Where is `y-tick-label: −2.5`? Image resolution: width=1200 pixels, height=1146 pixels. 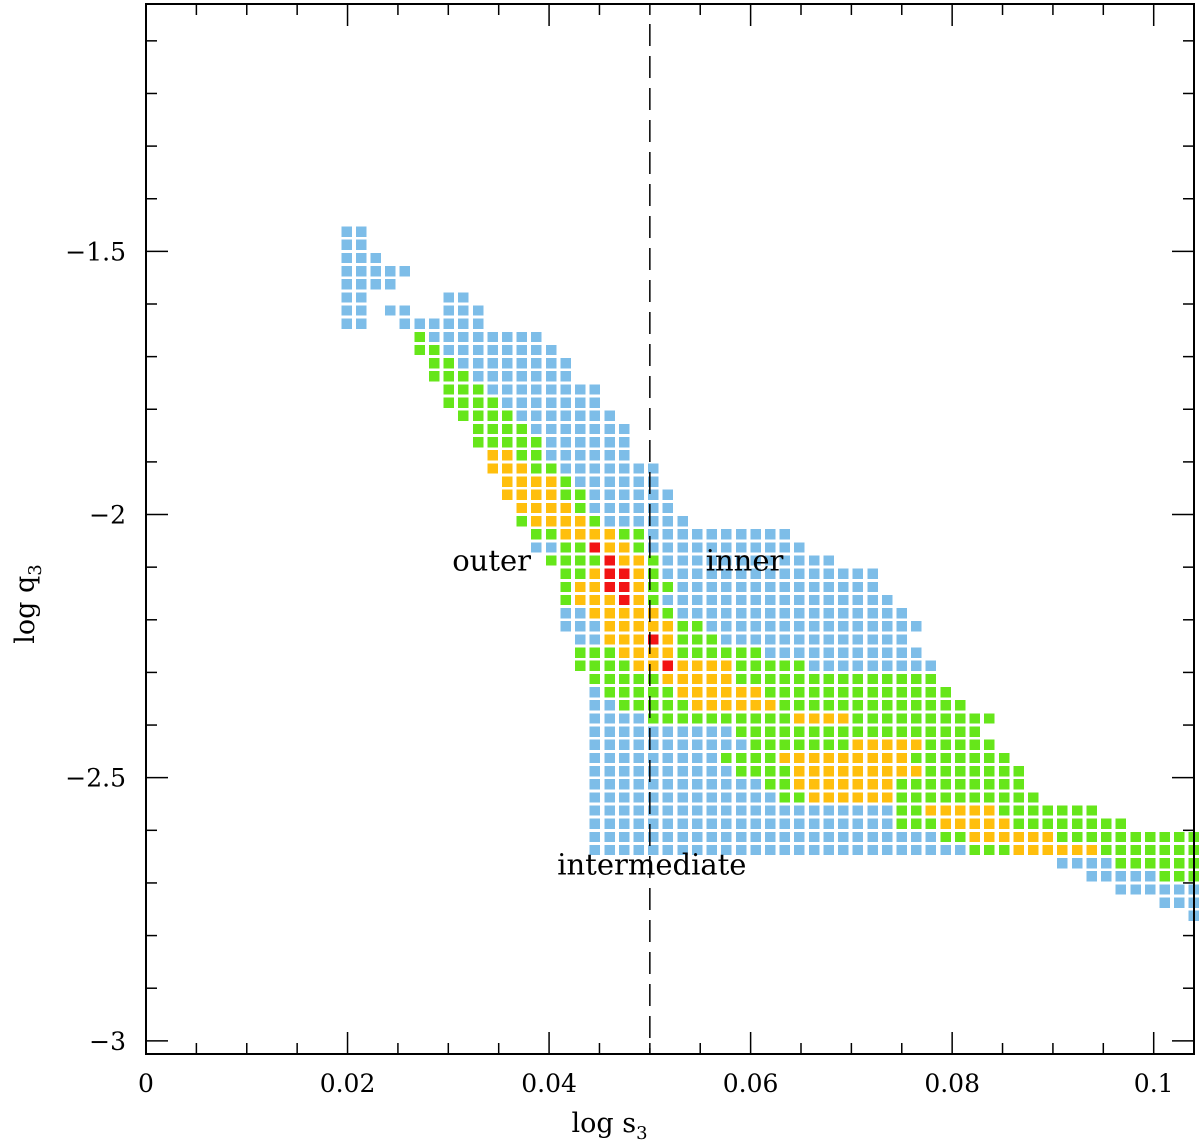 y-tick-label: −2.5 is located at coordinates (95, 778).